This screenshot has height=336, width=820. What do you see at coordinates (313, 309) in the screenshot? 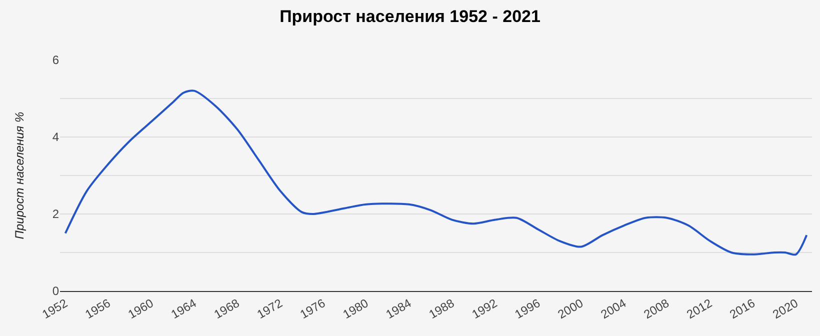
I see `x-tick-label: 1976` at bounding box center [313, 309].